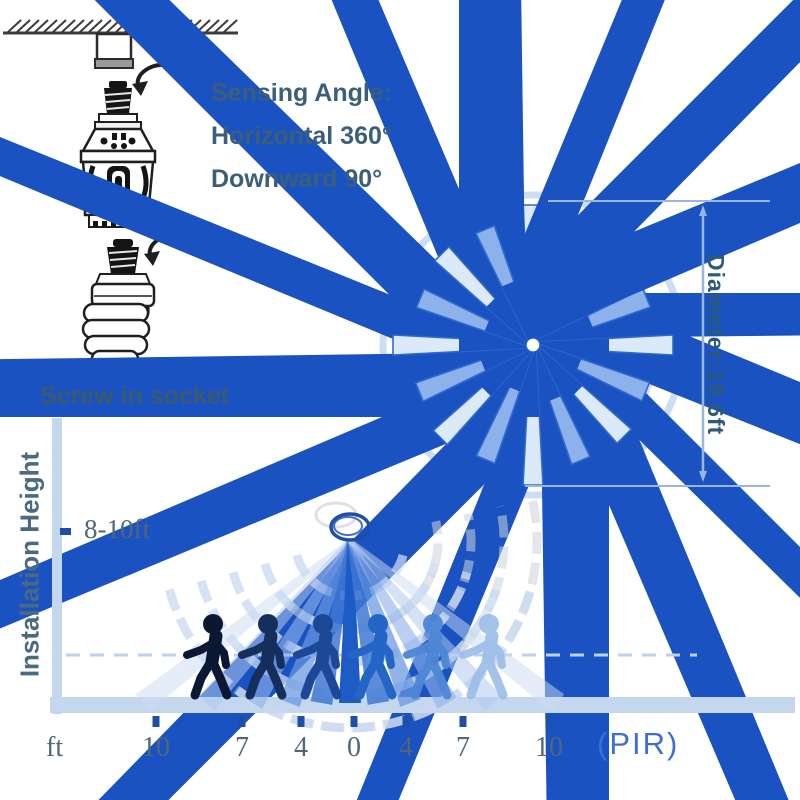  Describe the element at coordinates (638, 743) in the screenshot. I see `pir-label: (PIR)` at that location.